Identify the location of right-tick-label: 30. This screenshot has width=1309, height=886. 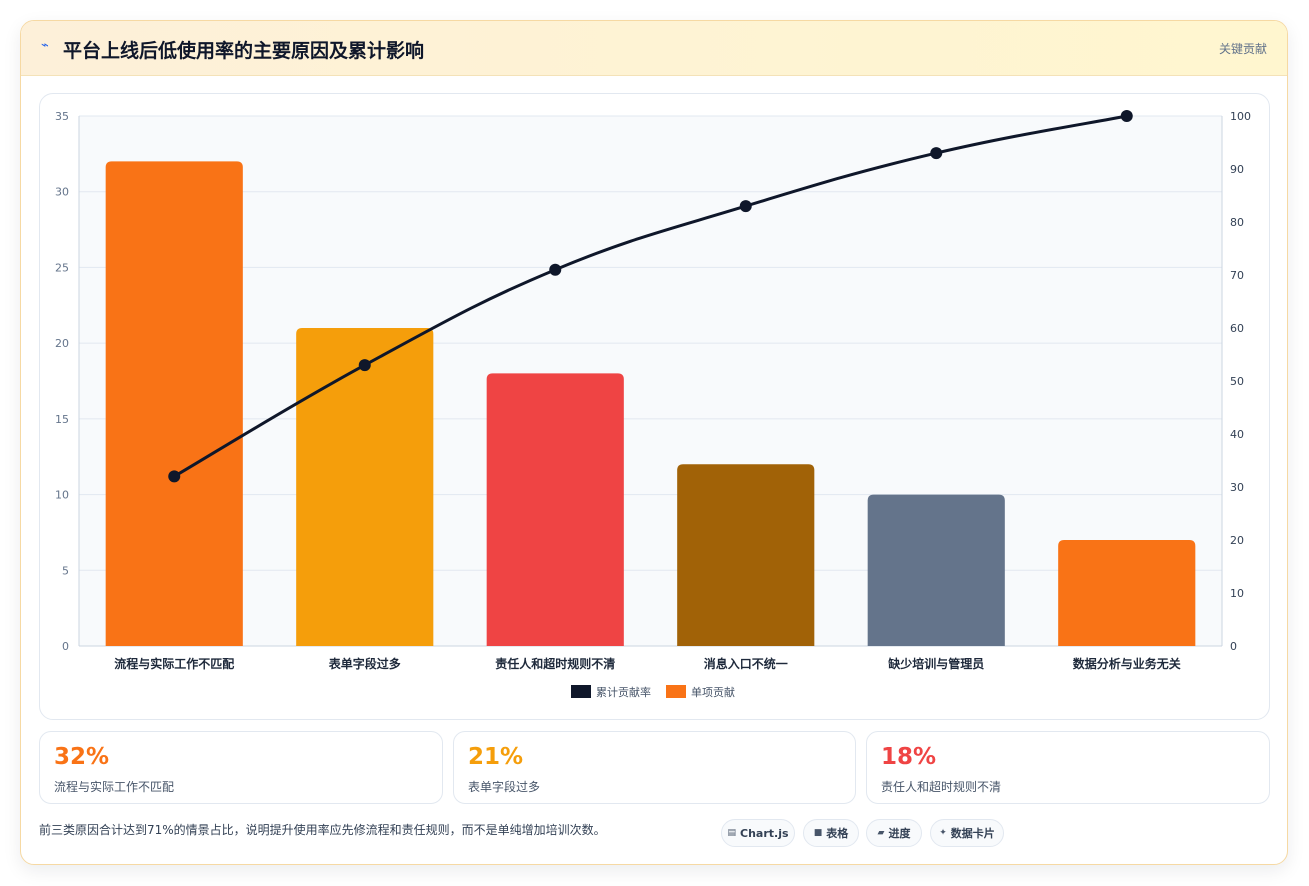
(1237, 487).